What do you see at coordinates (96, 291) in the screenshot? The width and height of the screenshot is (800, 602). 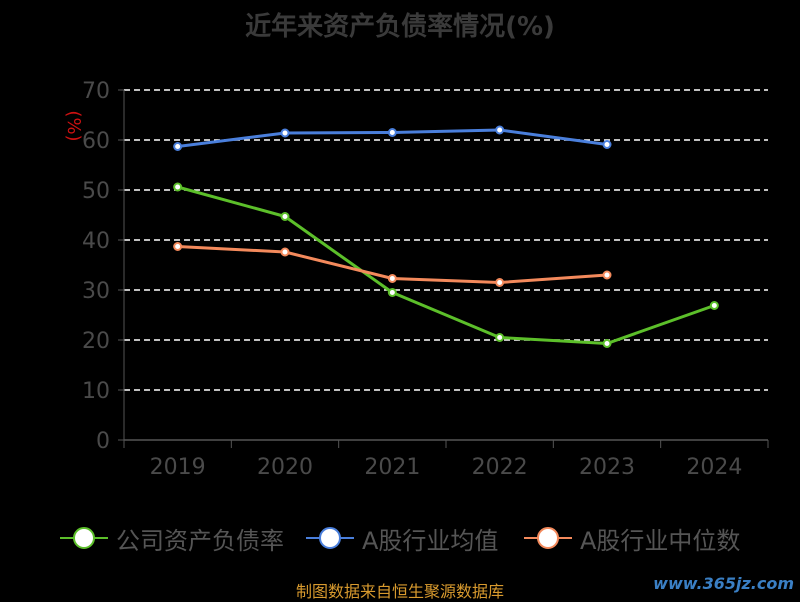 I see `y-tick-label: 30` at bounding box center [96, 291].